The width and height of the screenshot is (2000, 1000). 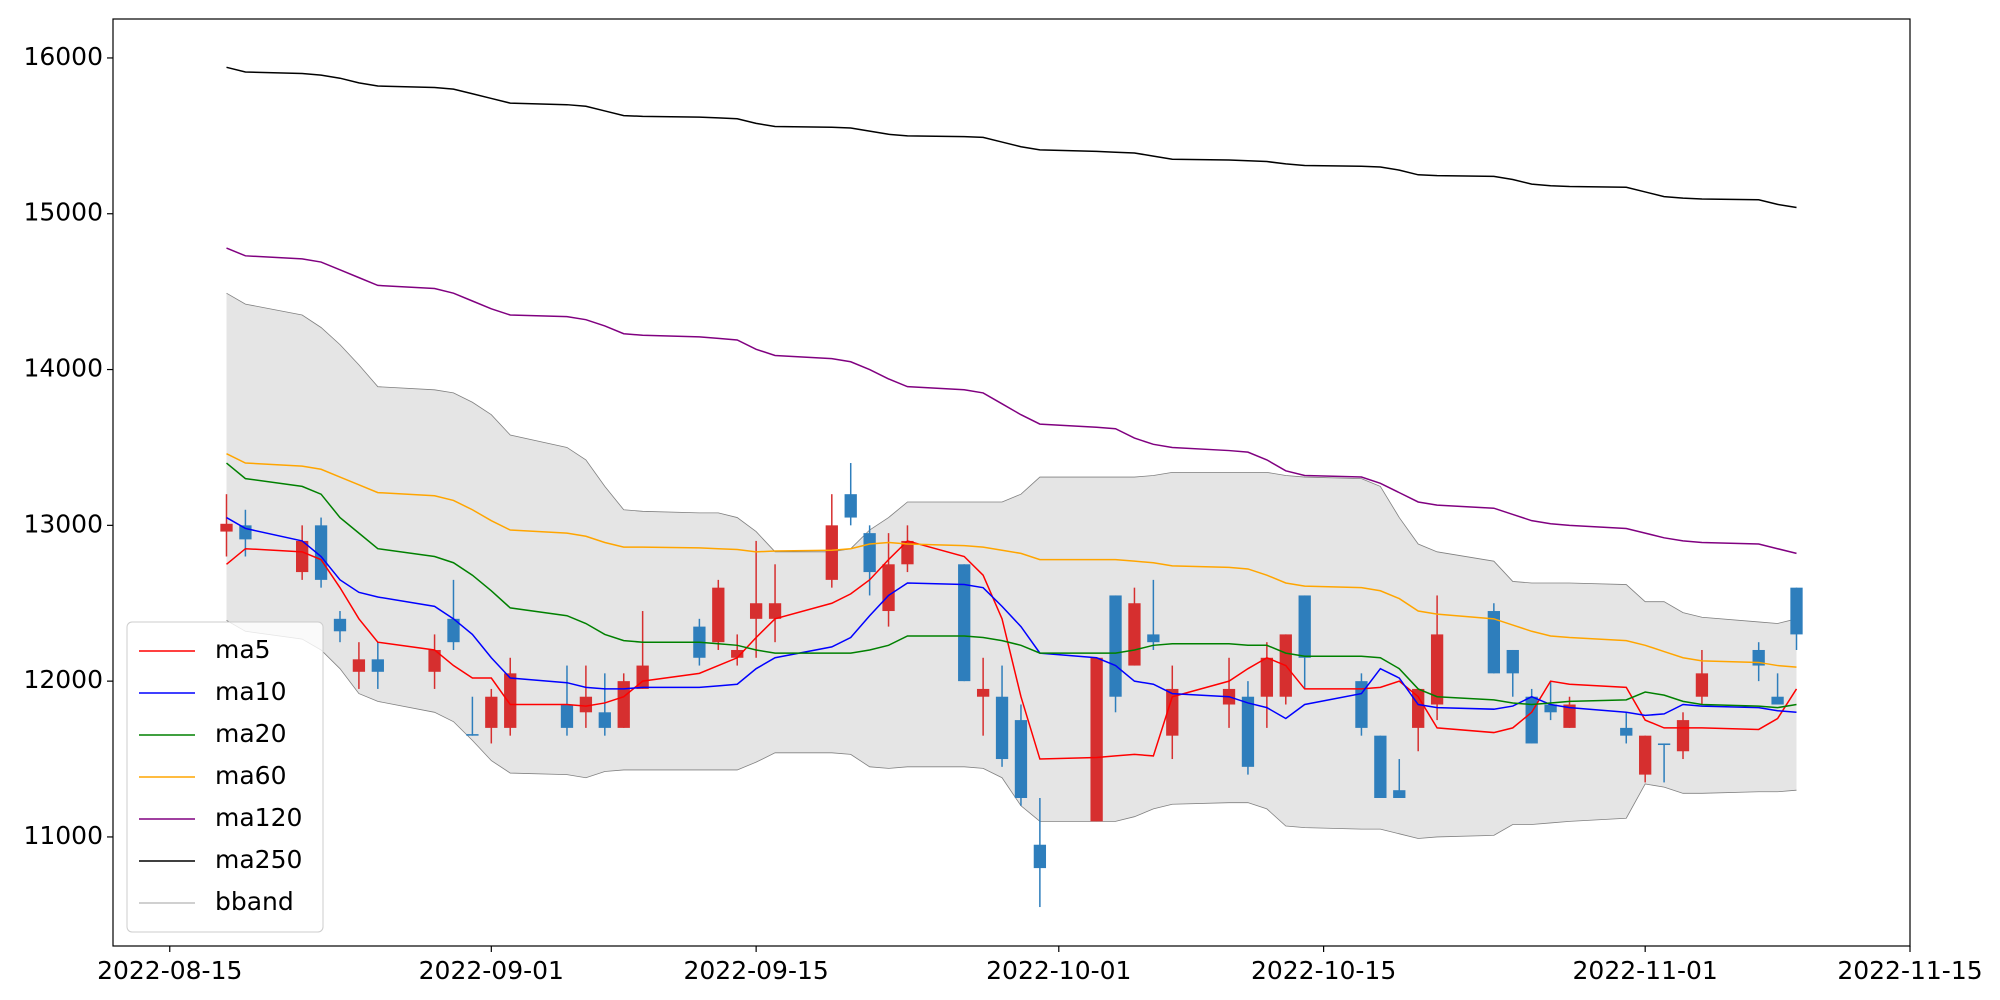 I want to click on y-tick-label: 13000, so click(x=63, y=523).